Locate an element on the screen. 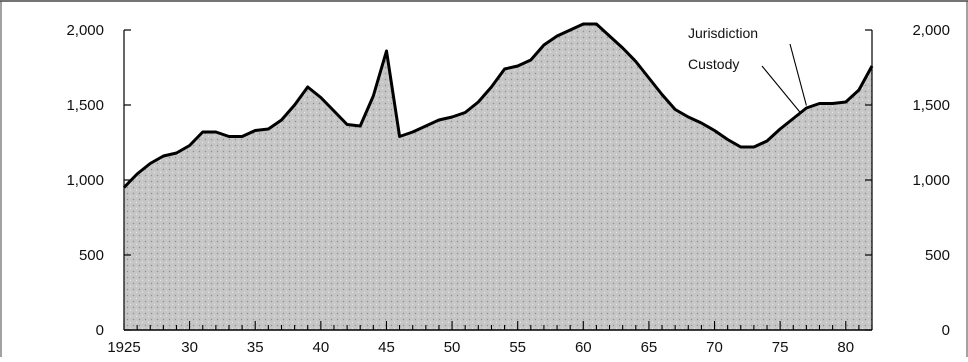 The height and width of the screenshot is (362, 968). x-tick-label: 45 is located at coordinates (386, 347).